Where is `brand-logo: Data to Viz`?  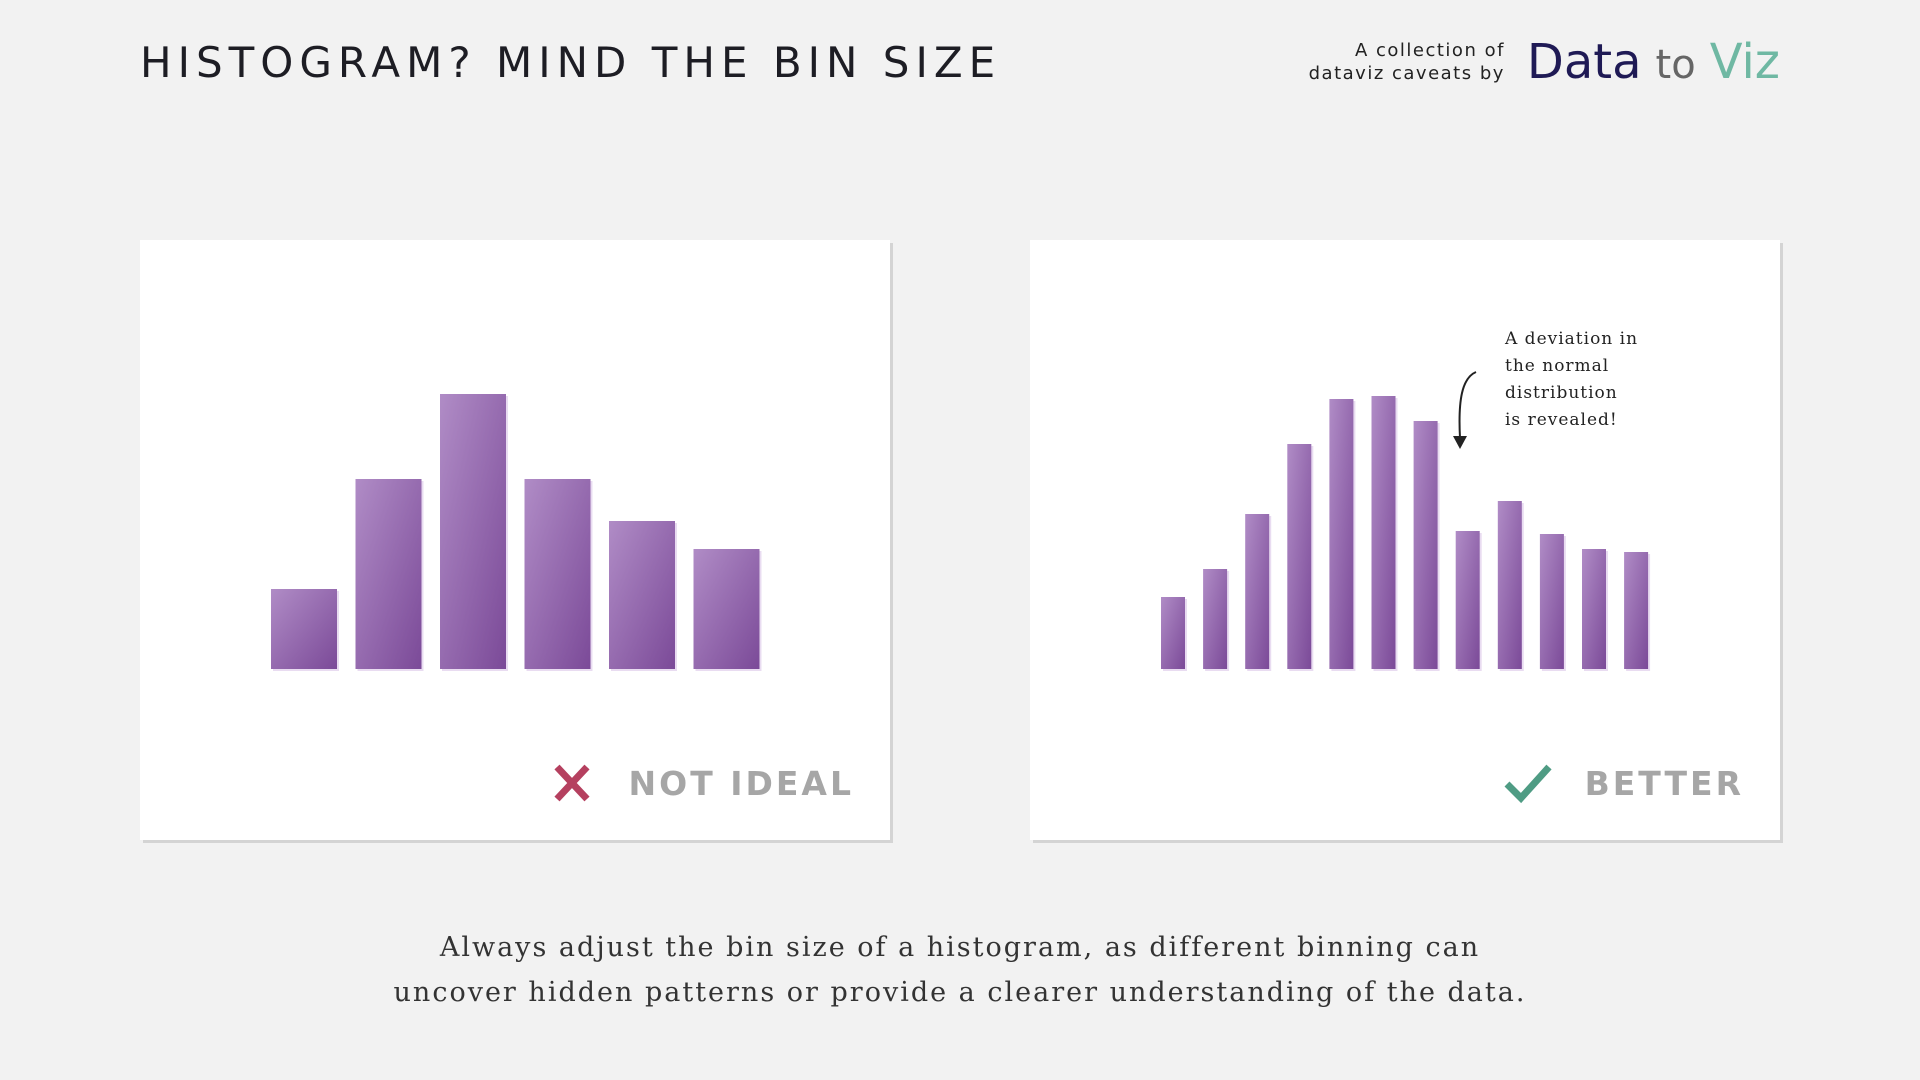
brand-logo: Data to Viz is located at coordinates (1653, 62).